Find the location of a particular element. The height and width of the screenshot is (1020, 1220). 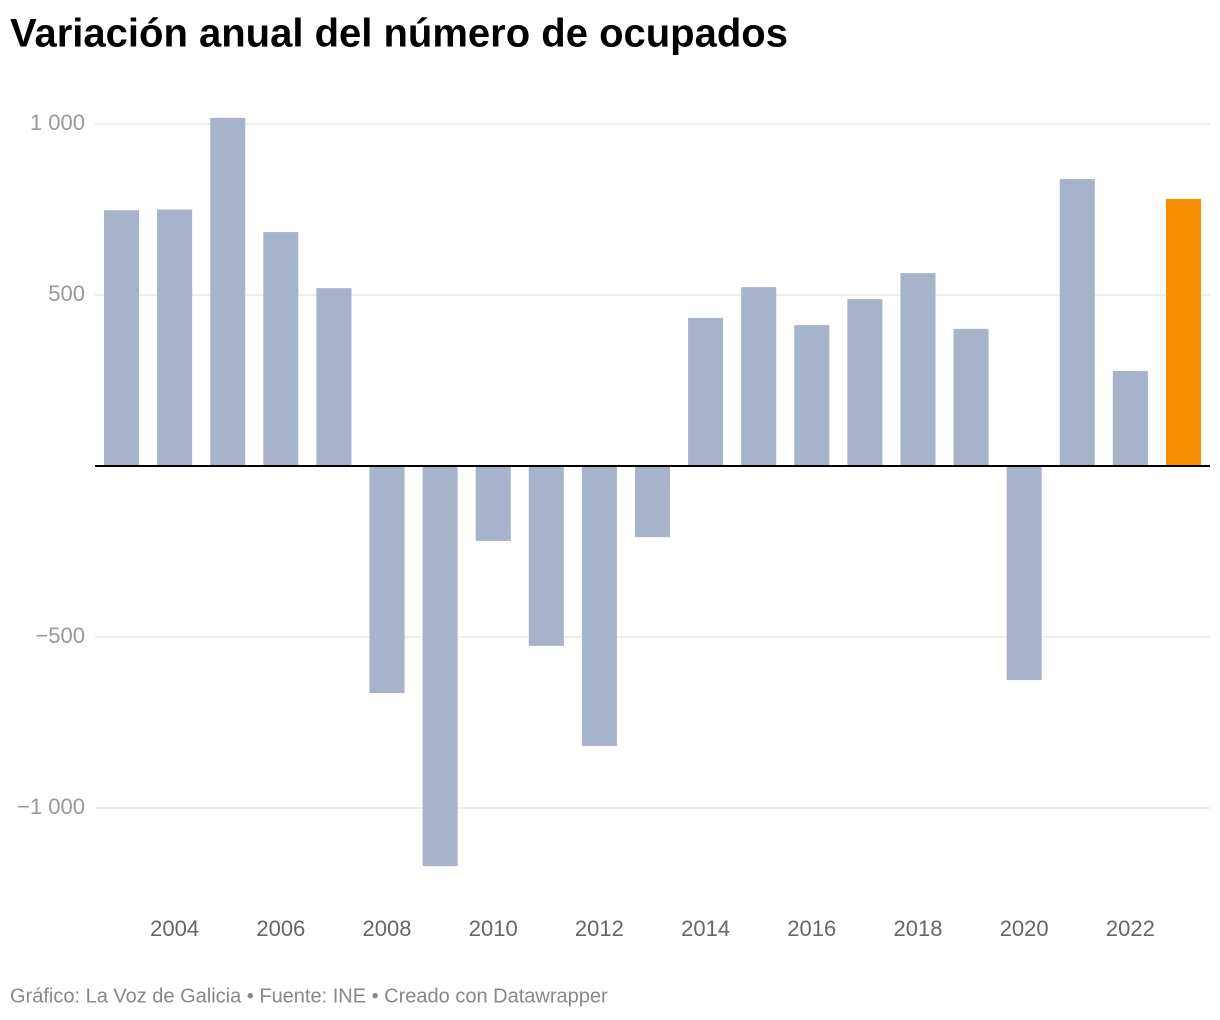

chart-title: Variación anual del número de ocupados is located at coordinates (399, 34).